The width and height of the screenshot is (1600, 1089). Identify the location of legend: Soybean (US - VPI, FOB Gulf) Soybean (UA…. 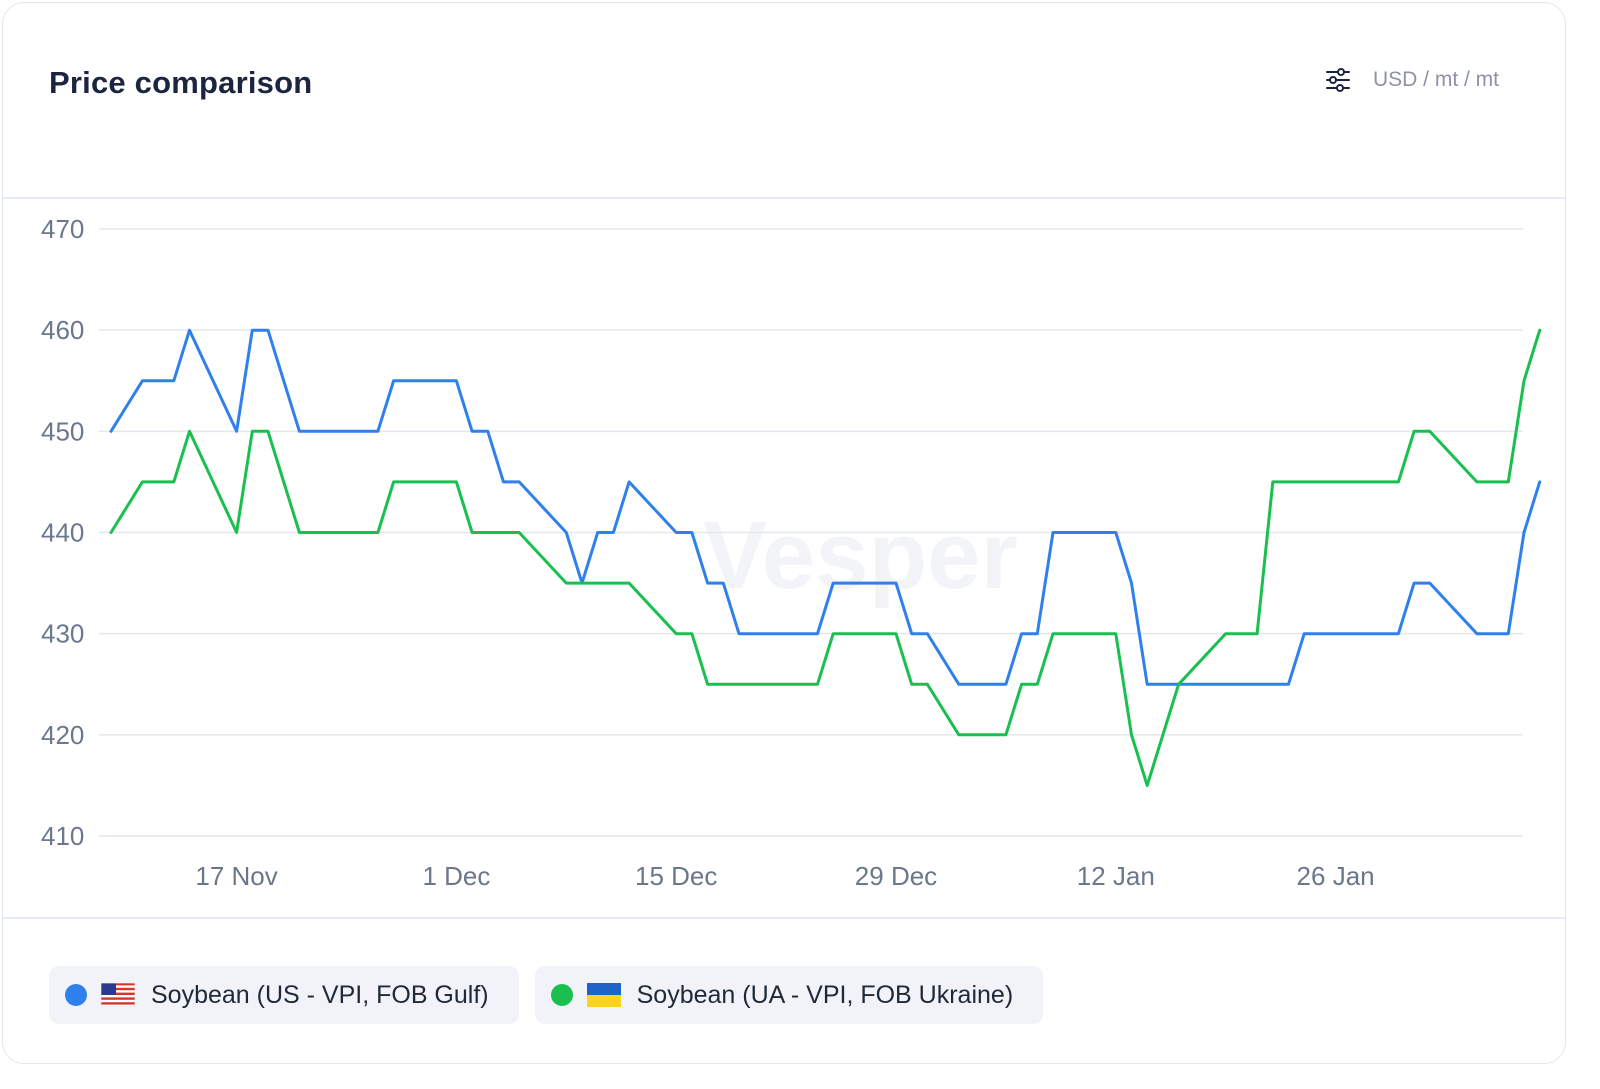
(546, 995).